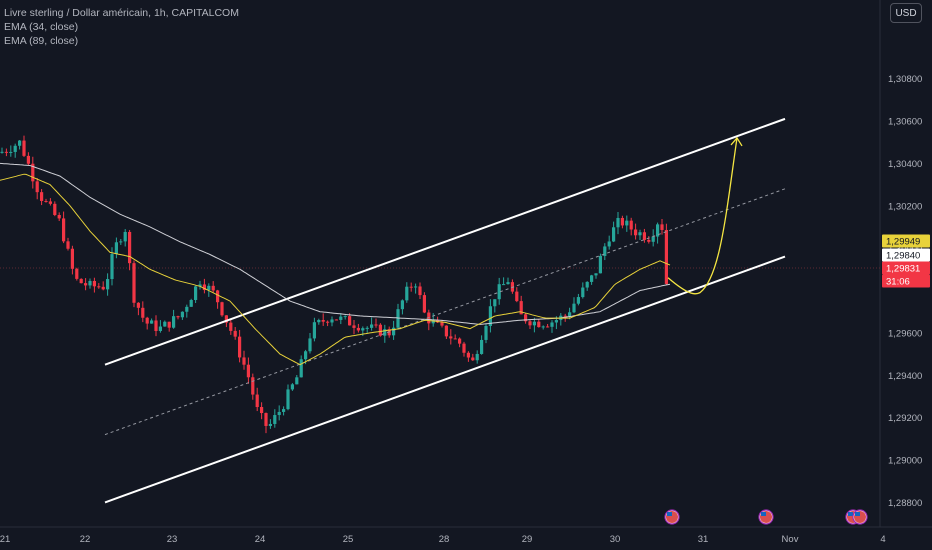 Image resolution: width=932 pixels, height=550 pixels. Describe the element at coordinates (41, 27) in the screenshot. I see `indicator-ema34-label: EMA (34, close)` at that location.